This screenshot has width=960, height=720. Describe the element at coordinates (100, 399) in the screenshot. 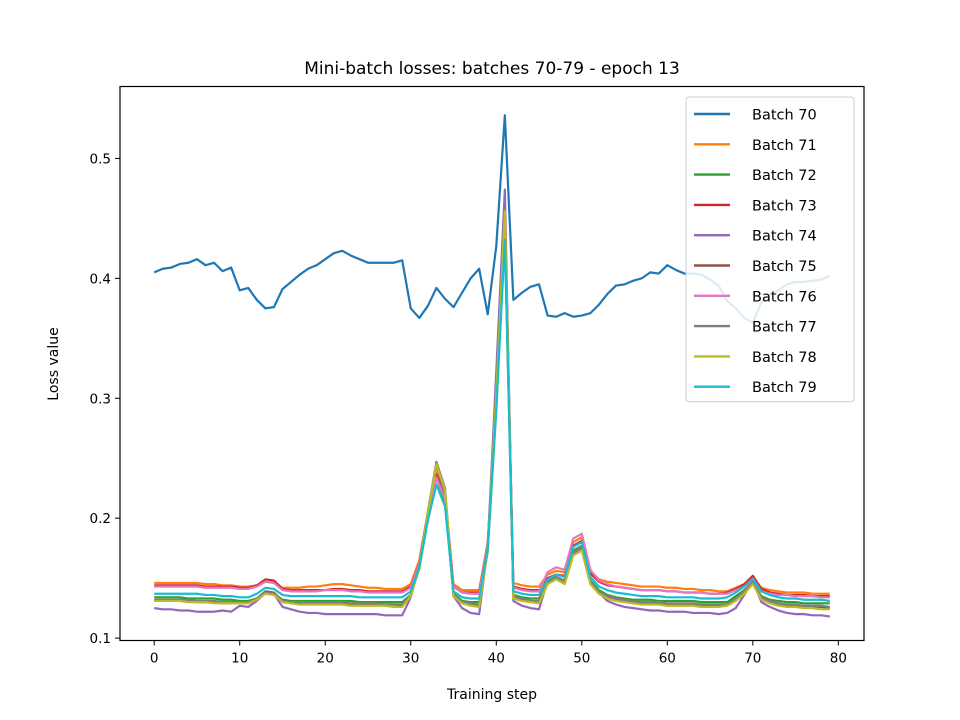

I see `y-tick-label: 0.3` at that location.